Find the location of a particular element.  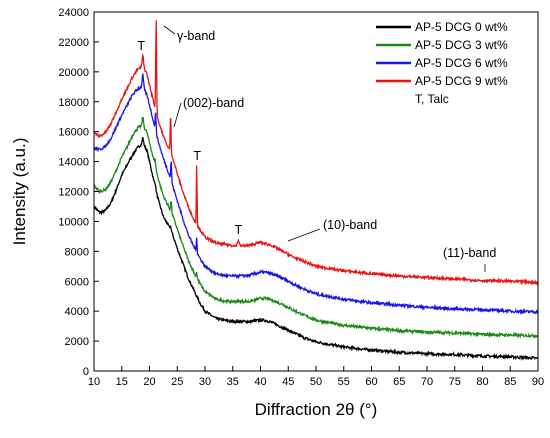

x-axis-title: Diffraction 2θ (°) is located at coordinates (316, 409).